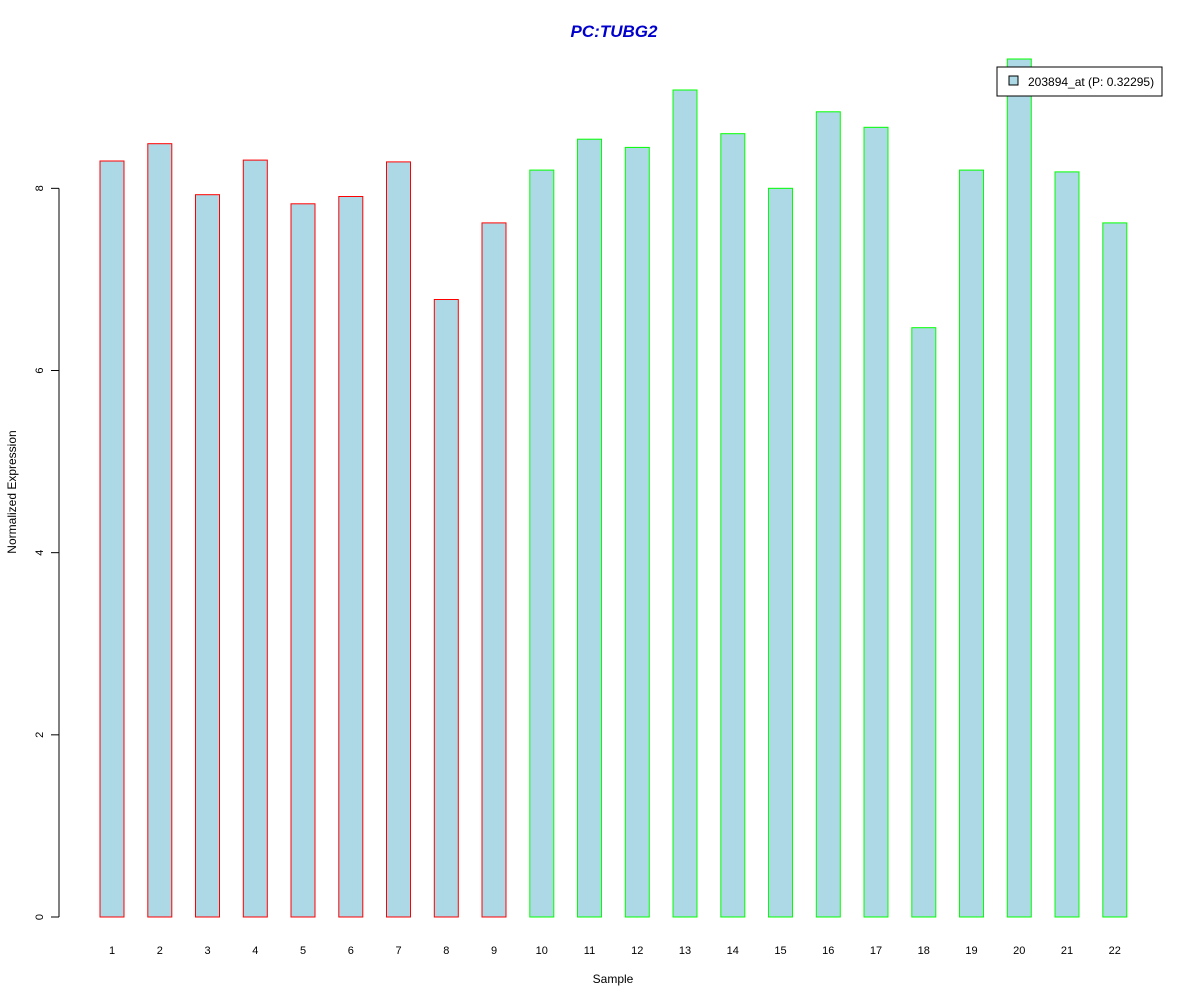  I want to click on x-tick-label: 5, so click(303, 951).